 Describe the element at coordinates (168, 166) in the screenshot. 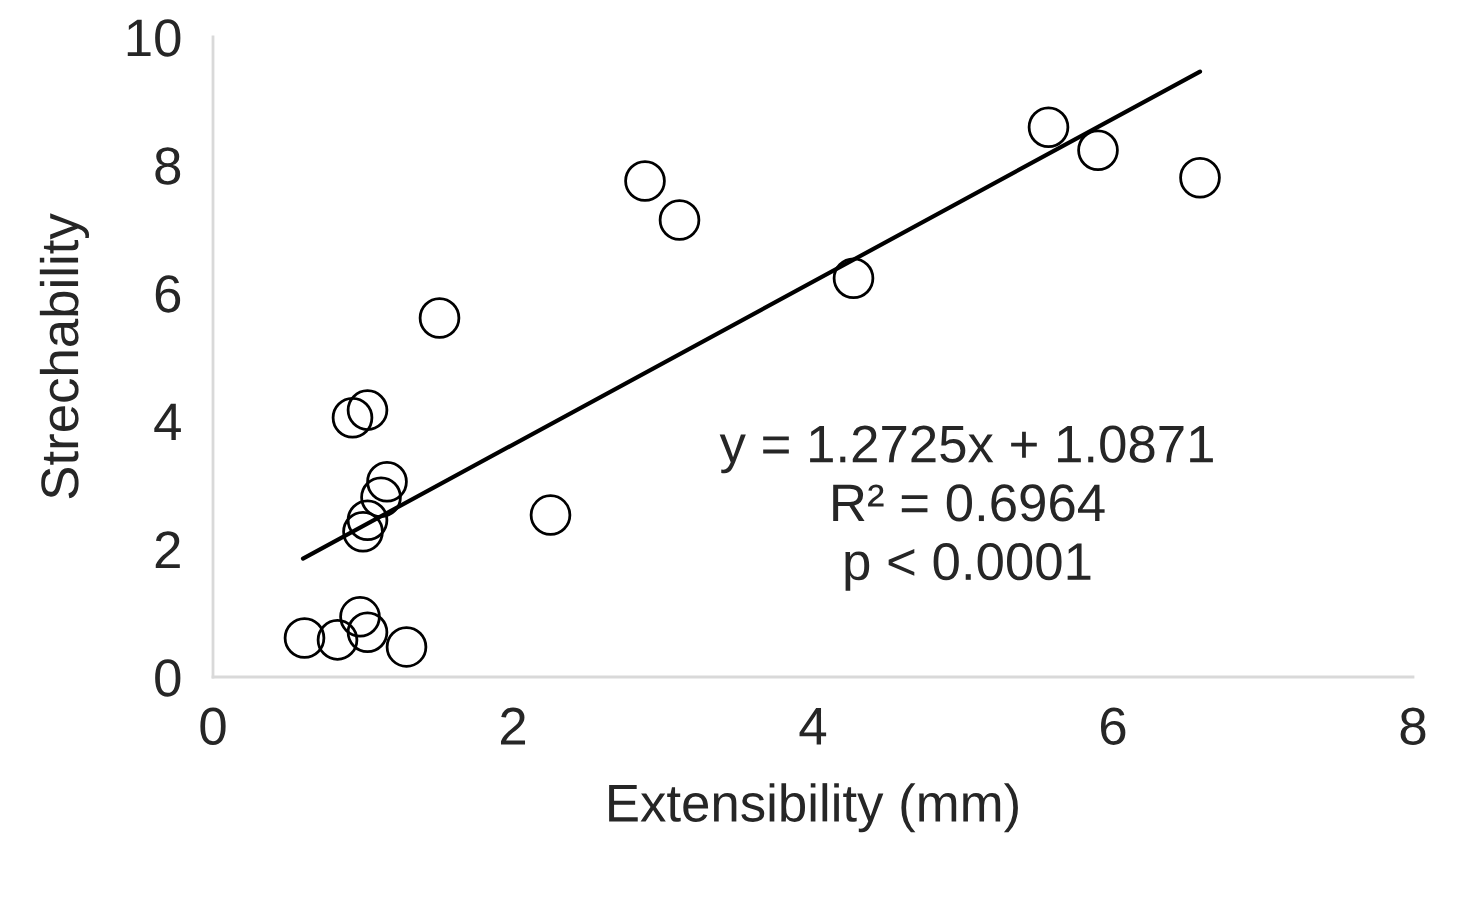

I see `y-tick-label: 8` at that location.